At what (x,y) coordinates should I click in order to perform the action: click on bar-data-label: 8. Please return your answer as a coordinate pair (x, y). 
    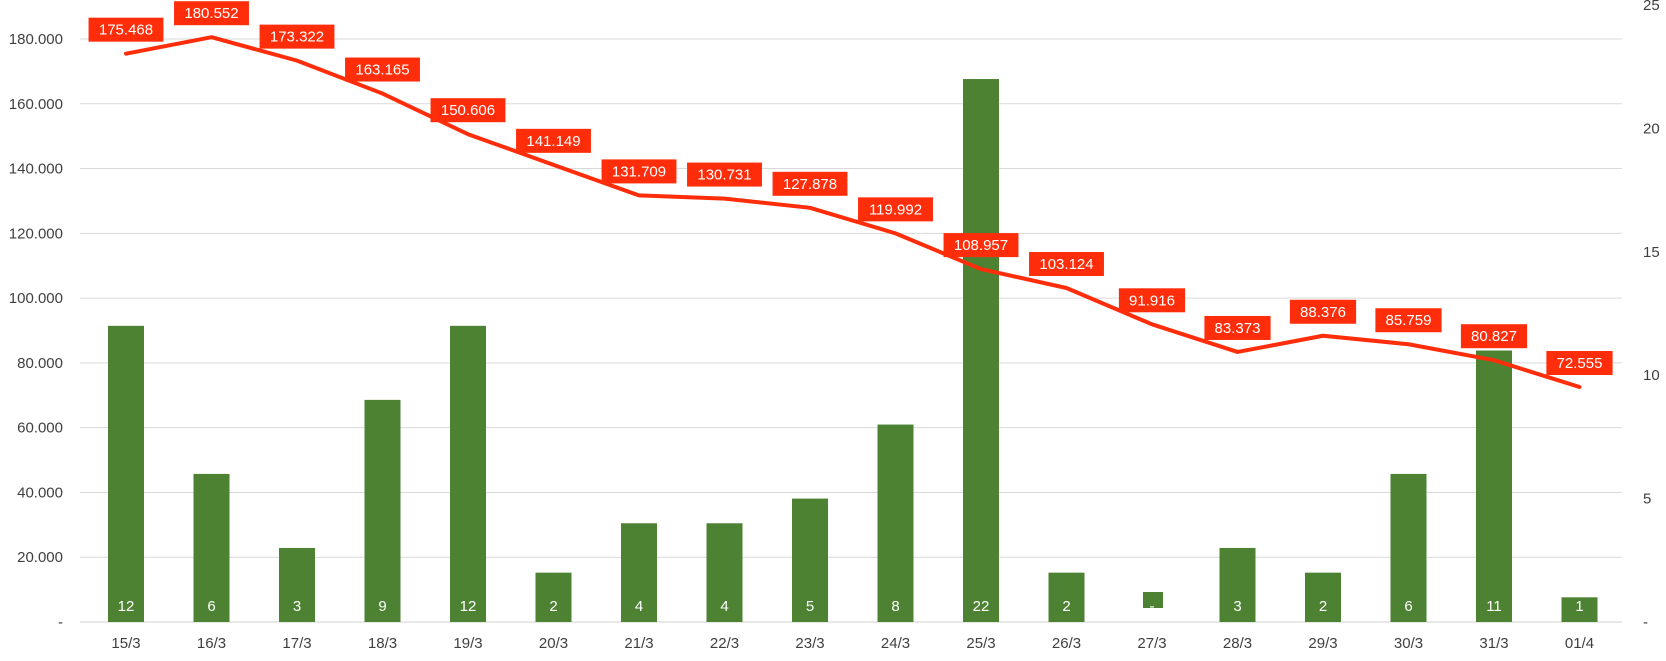
    Looking at the image, I should click on (895, 606).